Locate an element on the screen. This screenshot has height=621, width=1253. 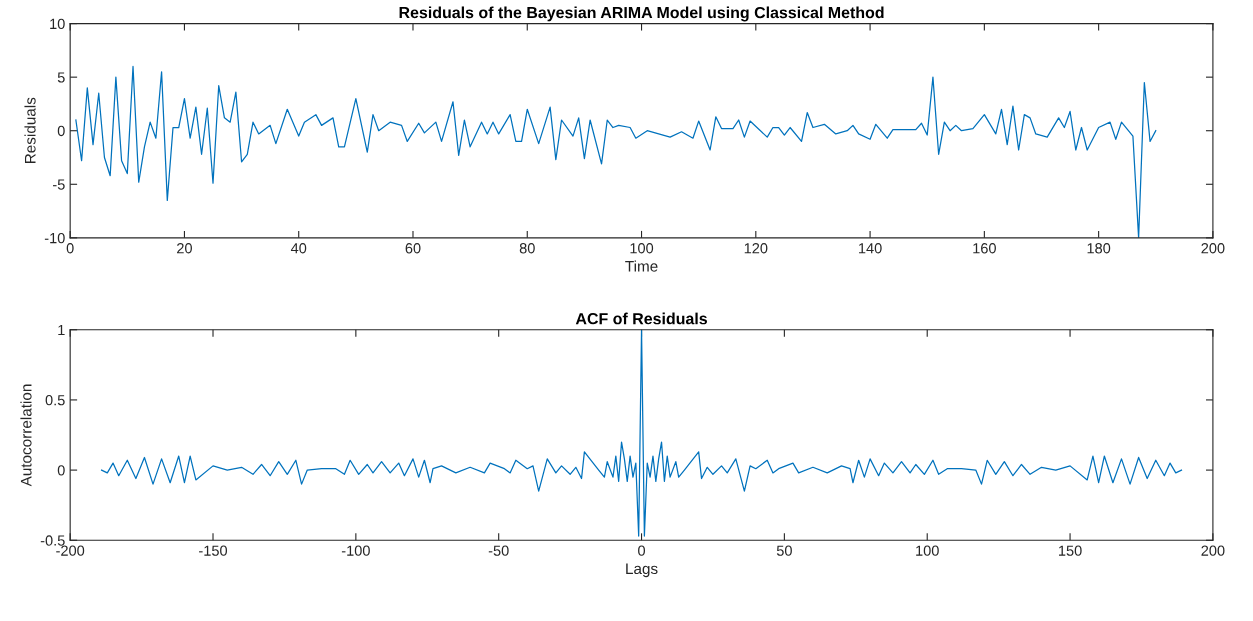
x-tick-label: -200 is located at coordinates (70, 550).